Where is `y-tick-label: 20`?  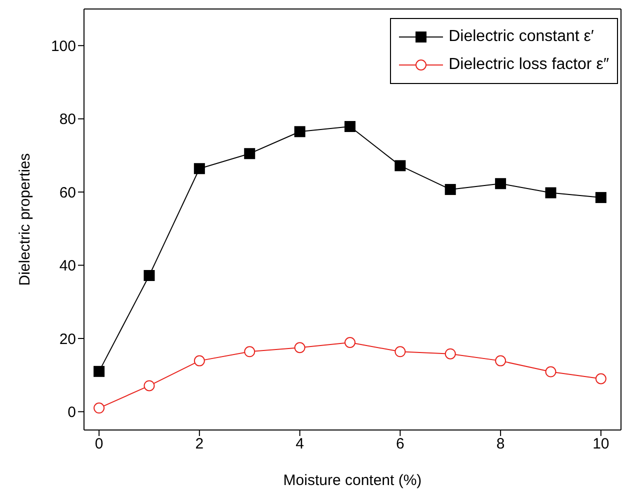
y-tick-label: 20 is located at coordinates (67, 339).